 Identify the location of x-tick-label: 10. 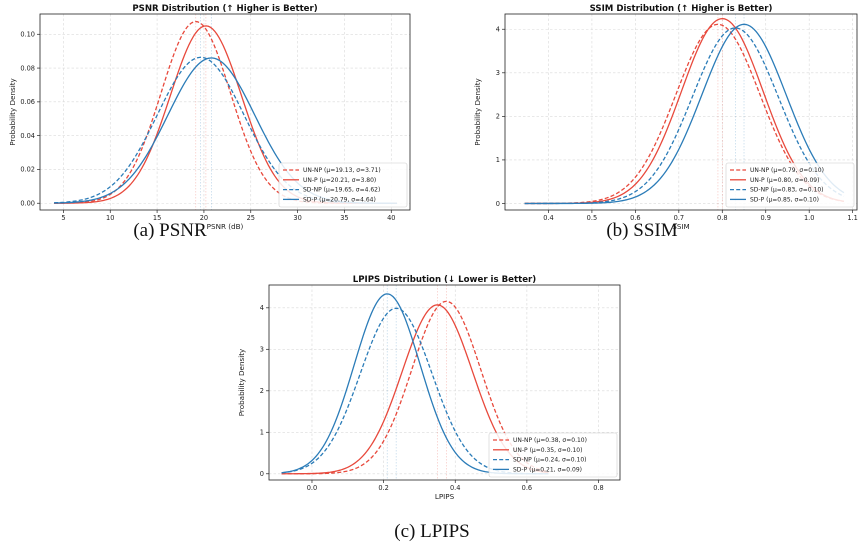
(110, 218).